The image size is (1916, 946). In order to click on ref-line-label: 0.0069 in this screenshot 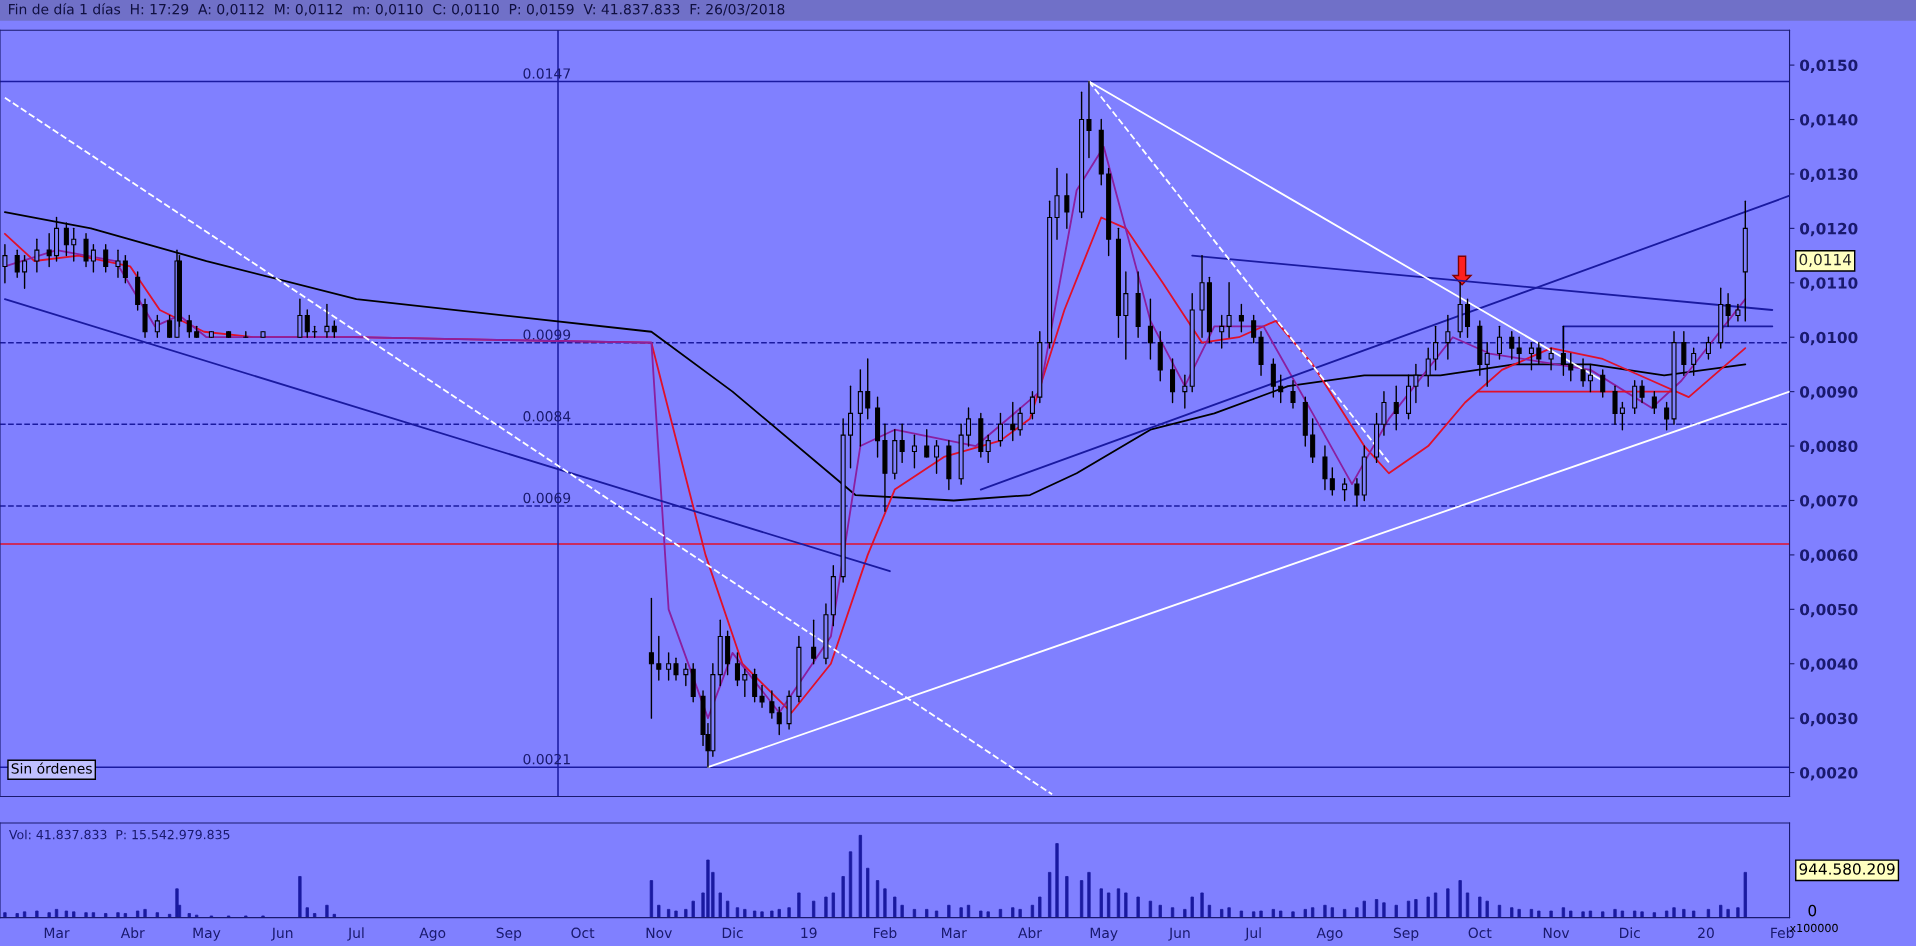, I will do `click(547, 498)`.